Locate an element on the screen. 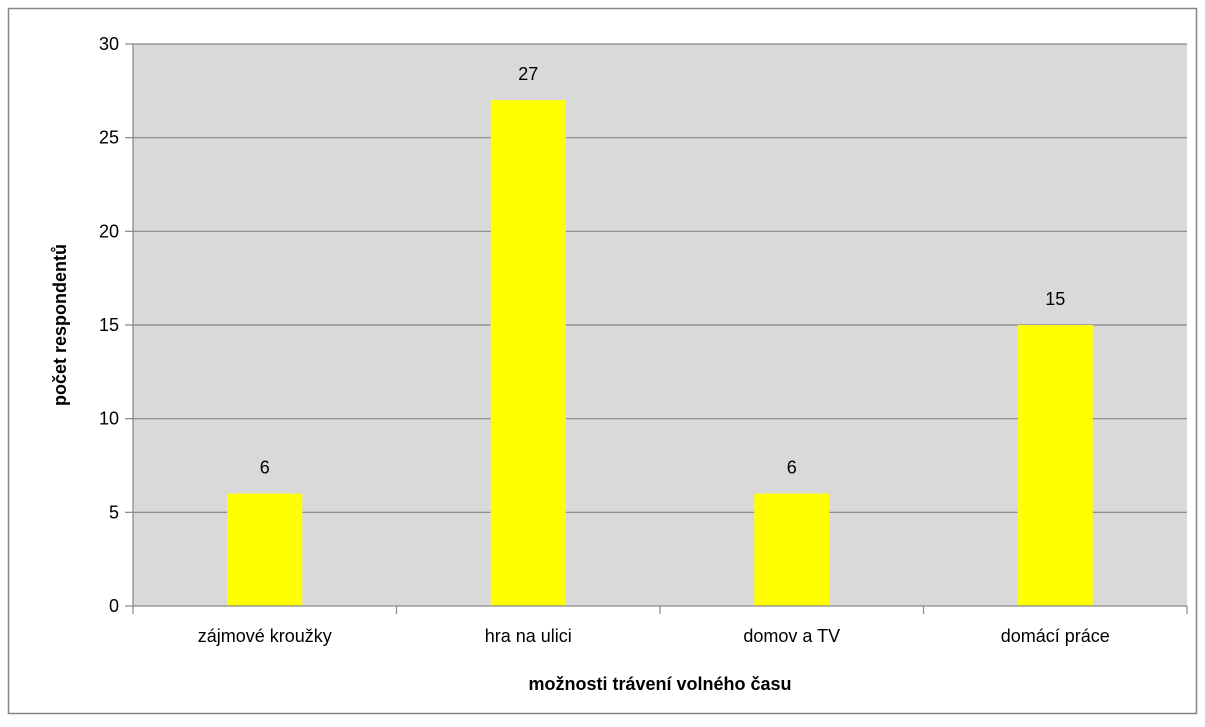 Image resolution: width=1205 pixels, height=727 pixels. y-tick-label: 0 is located at coordinates (114, 606).